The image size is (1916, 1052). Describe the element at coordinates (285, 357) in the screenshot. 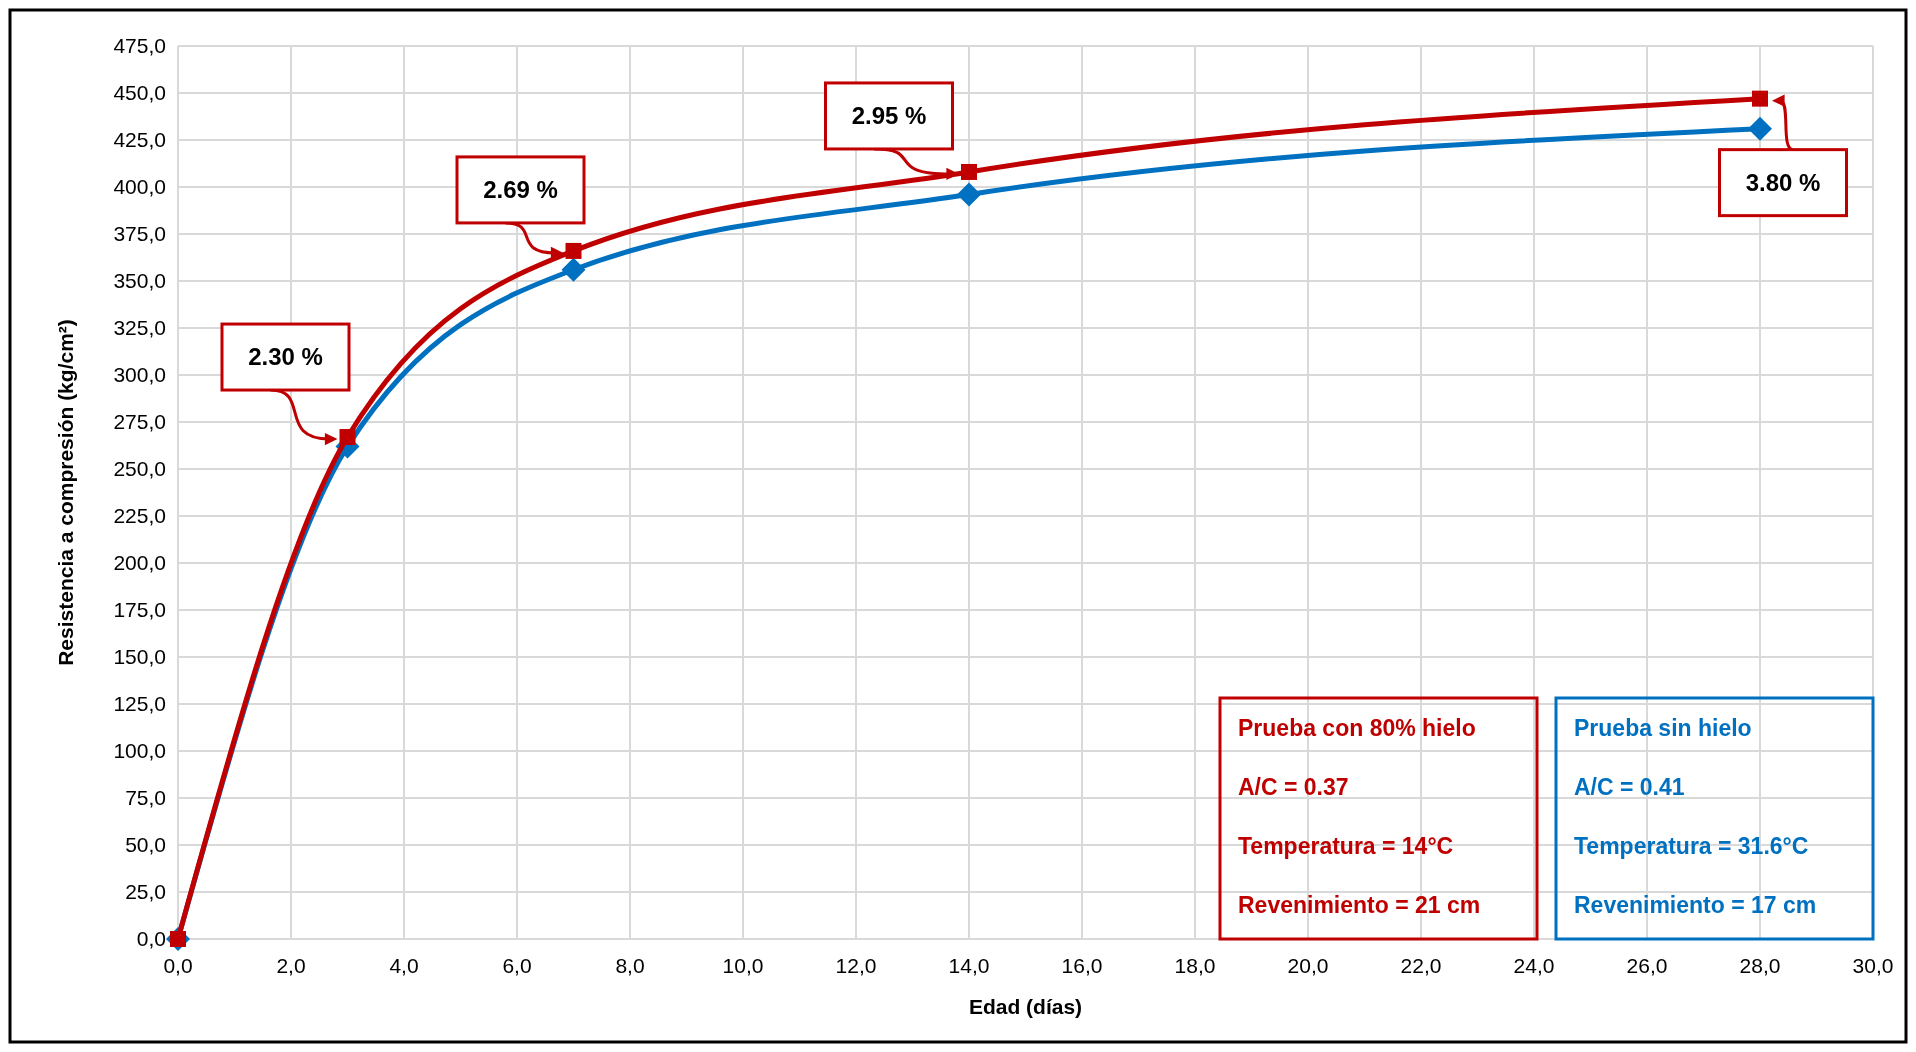

I see `annotation: 2.30 %` at that location.